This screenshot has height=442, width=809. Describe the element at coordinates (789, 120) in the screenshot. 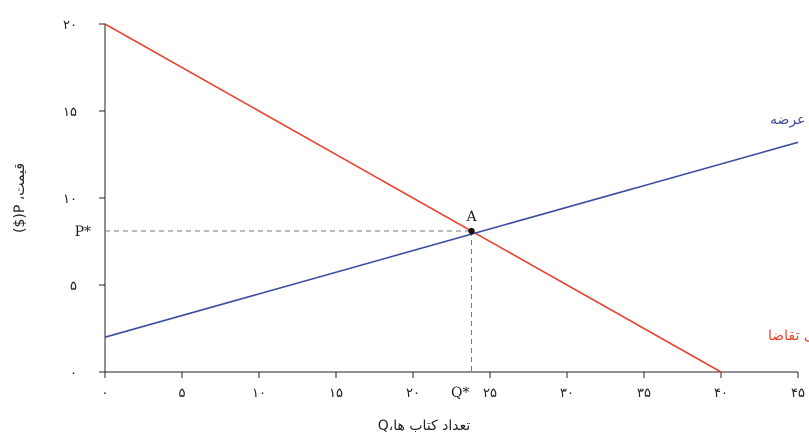

I see `supply-curve-label: منحنی عرضه` at that location.